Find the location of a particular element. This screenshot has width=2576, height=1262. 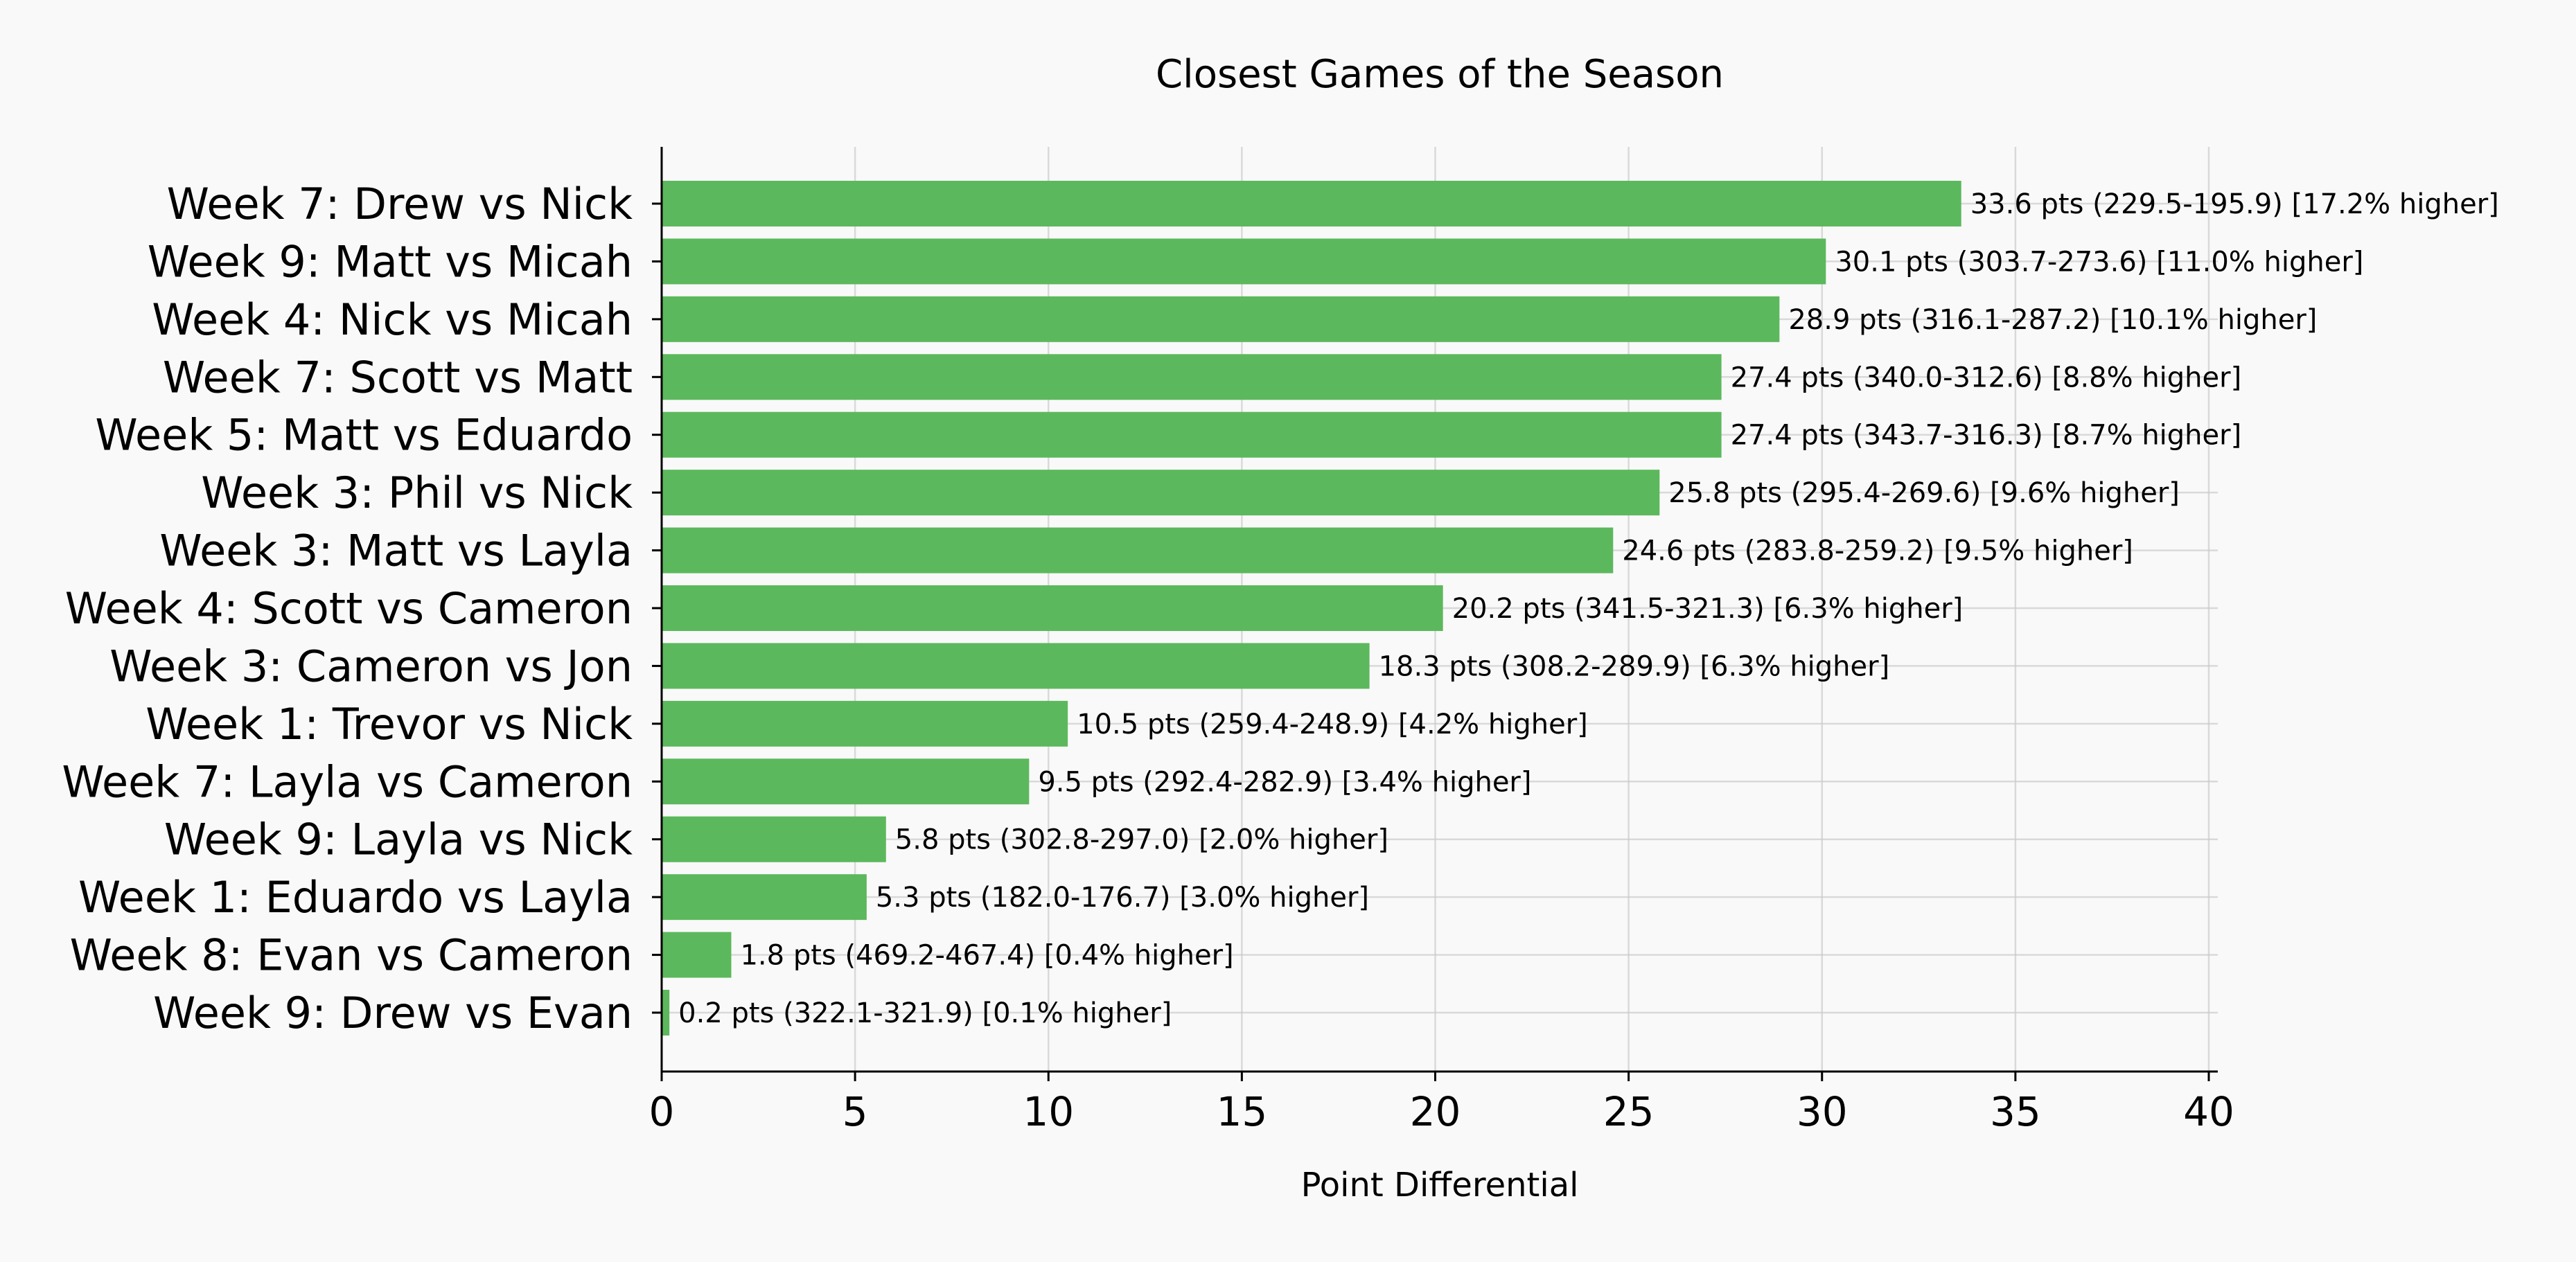

y-tick-label: Week 1: Trevor vs Nick is located at coordinates (389, 724).